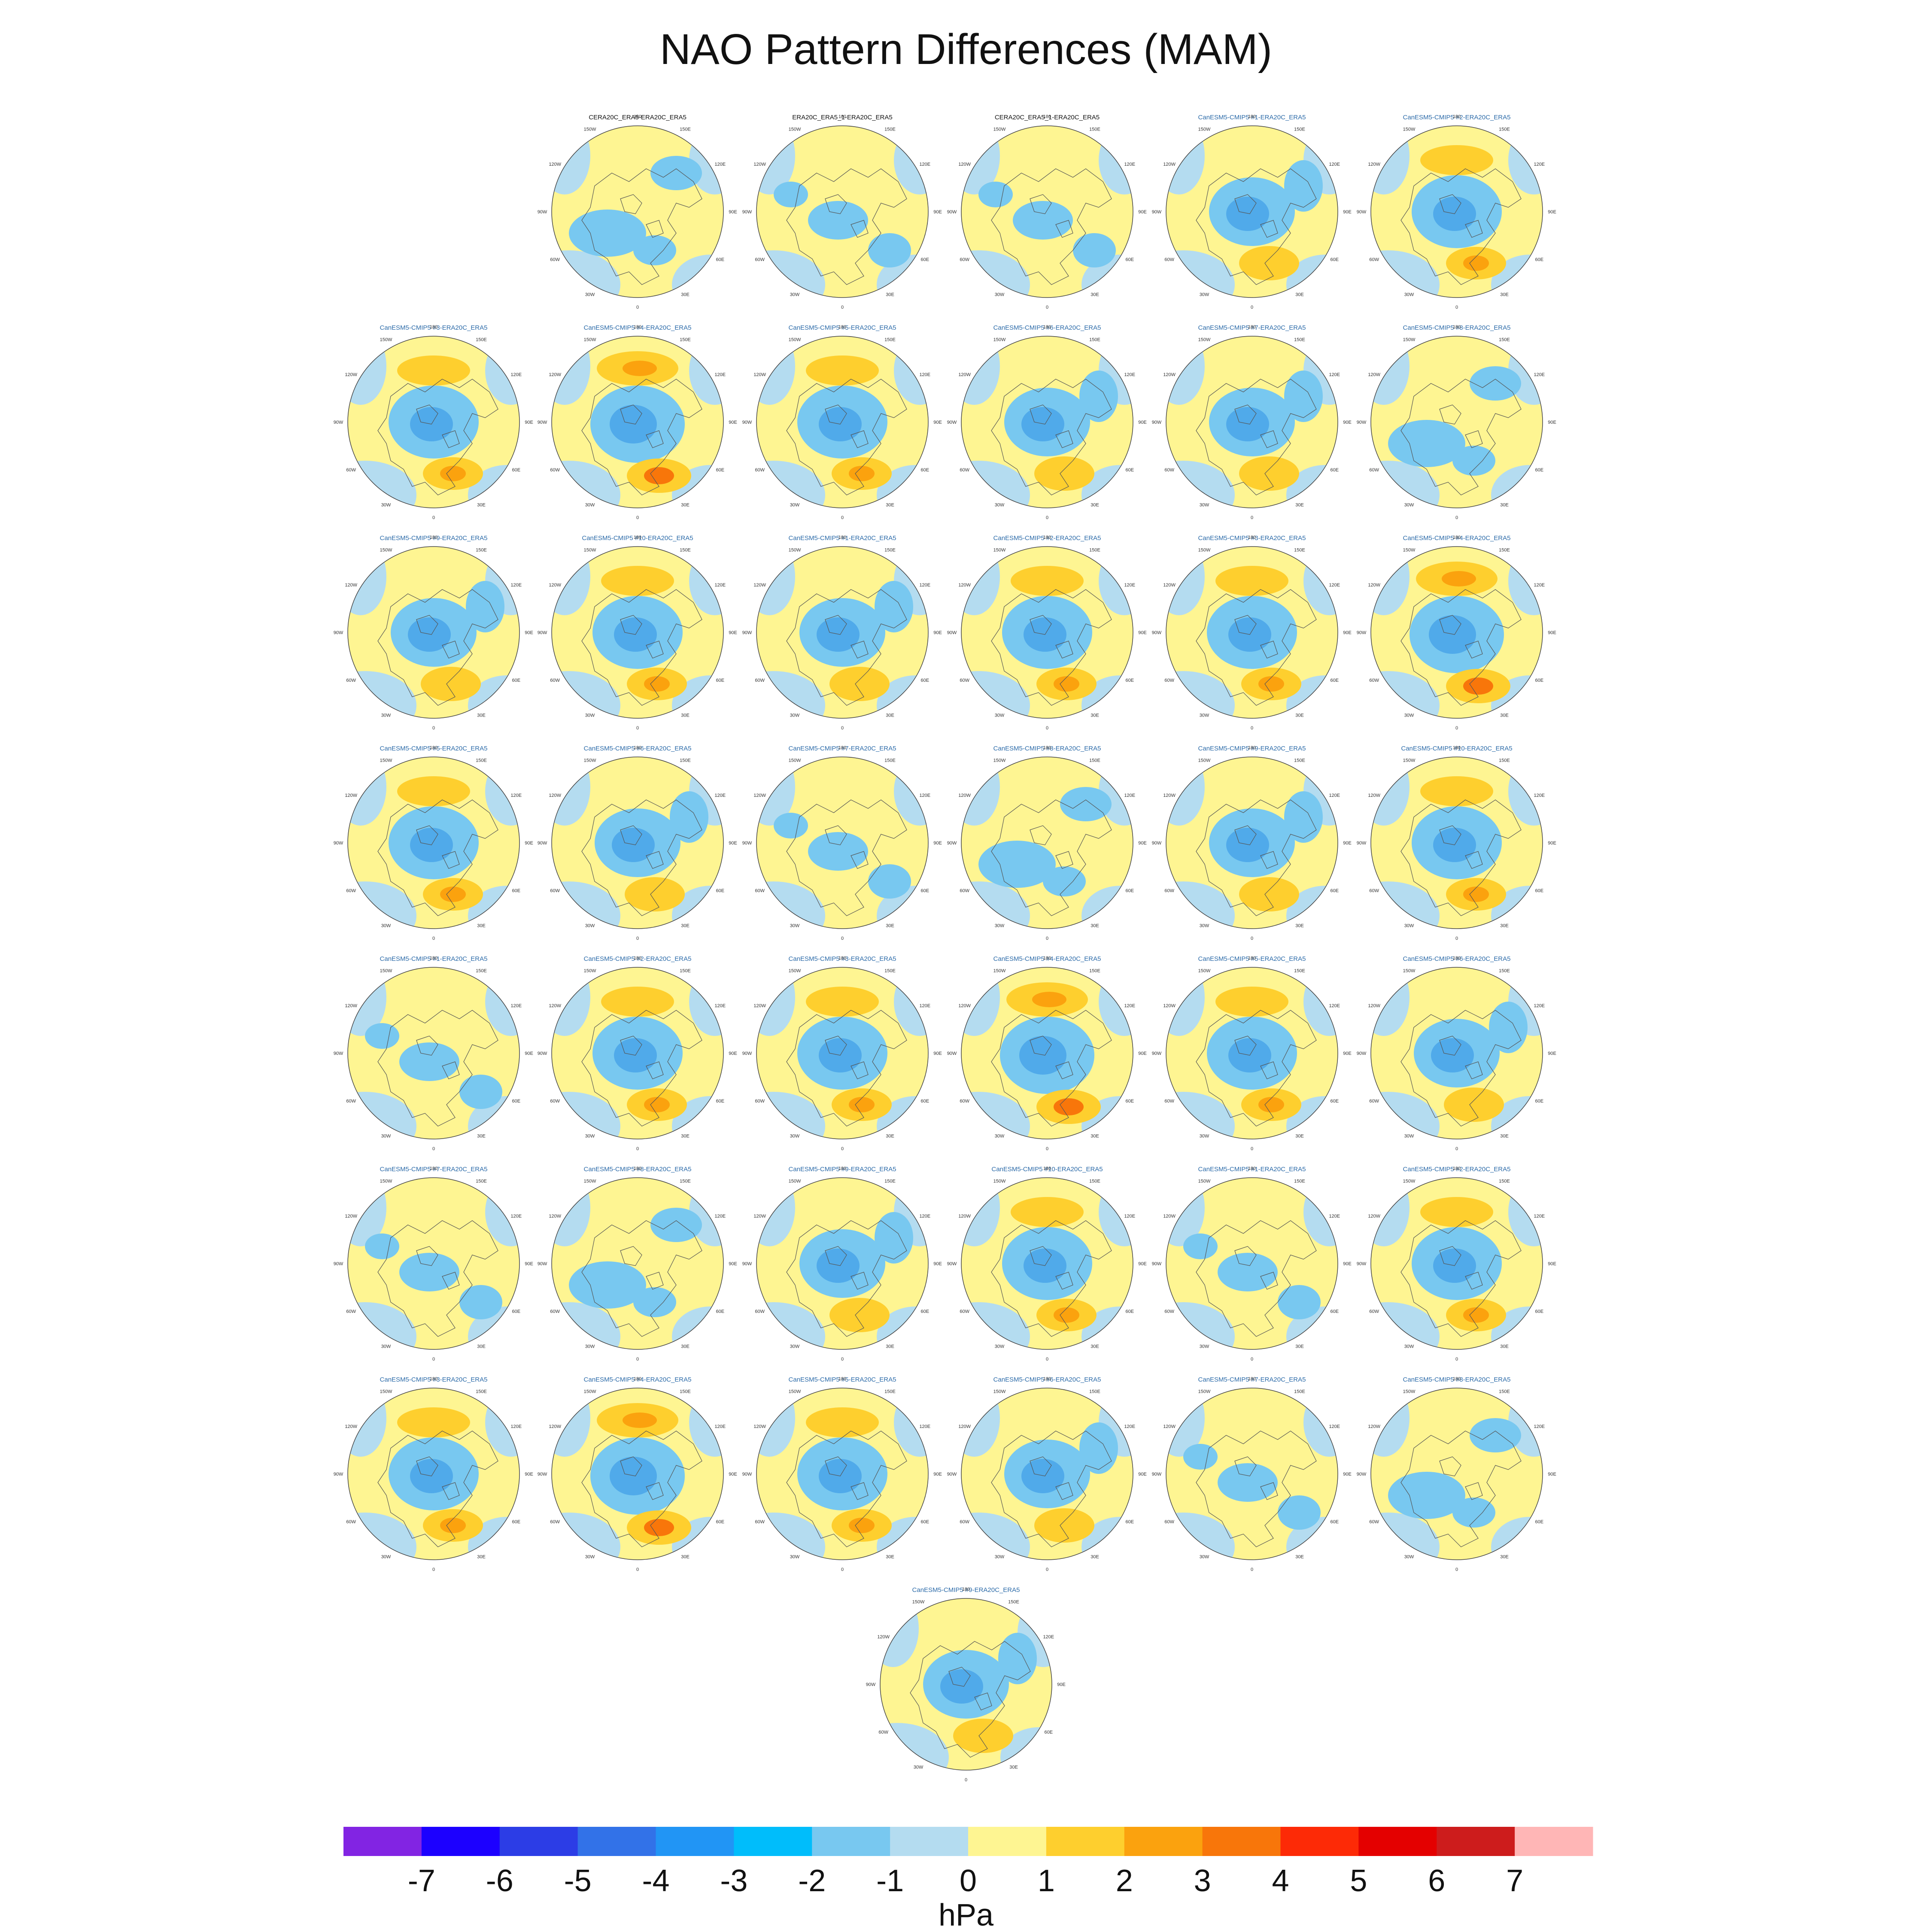 Image resolution: width=1932 pixels, height=1932 pixels. What do you see at coordinates (421, 1881) in the screenshot?
I see `colorbar-tick-label: -7` at bounding box center [421, 1881].